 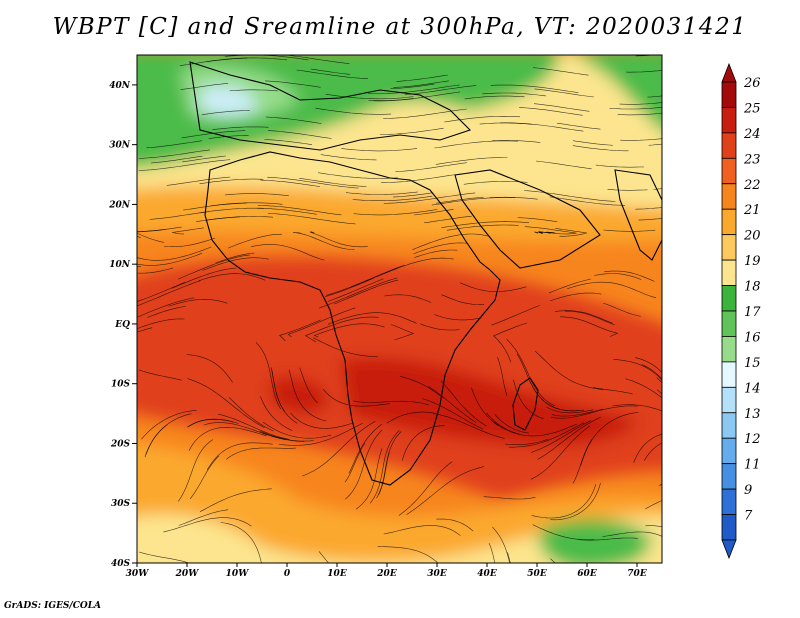 I want to click on lon-tick-label: 0, so click(x=287, y=574).